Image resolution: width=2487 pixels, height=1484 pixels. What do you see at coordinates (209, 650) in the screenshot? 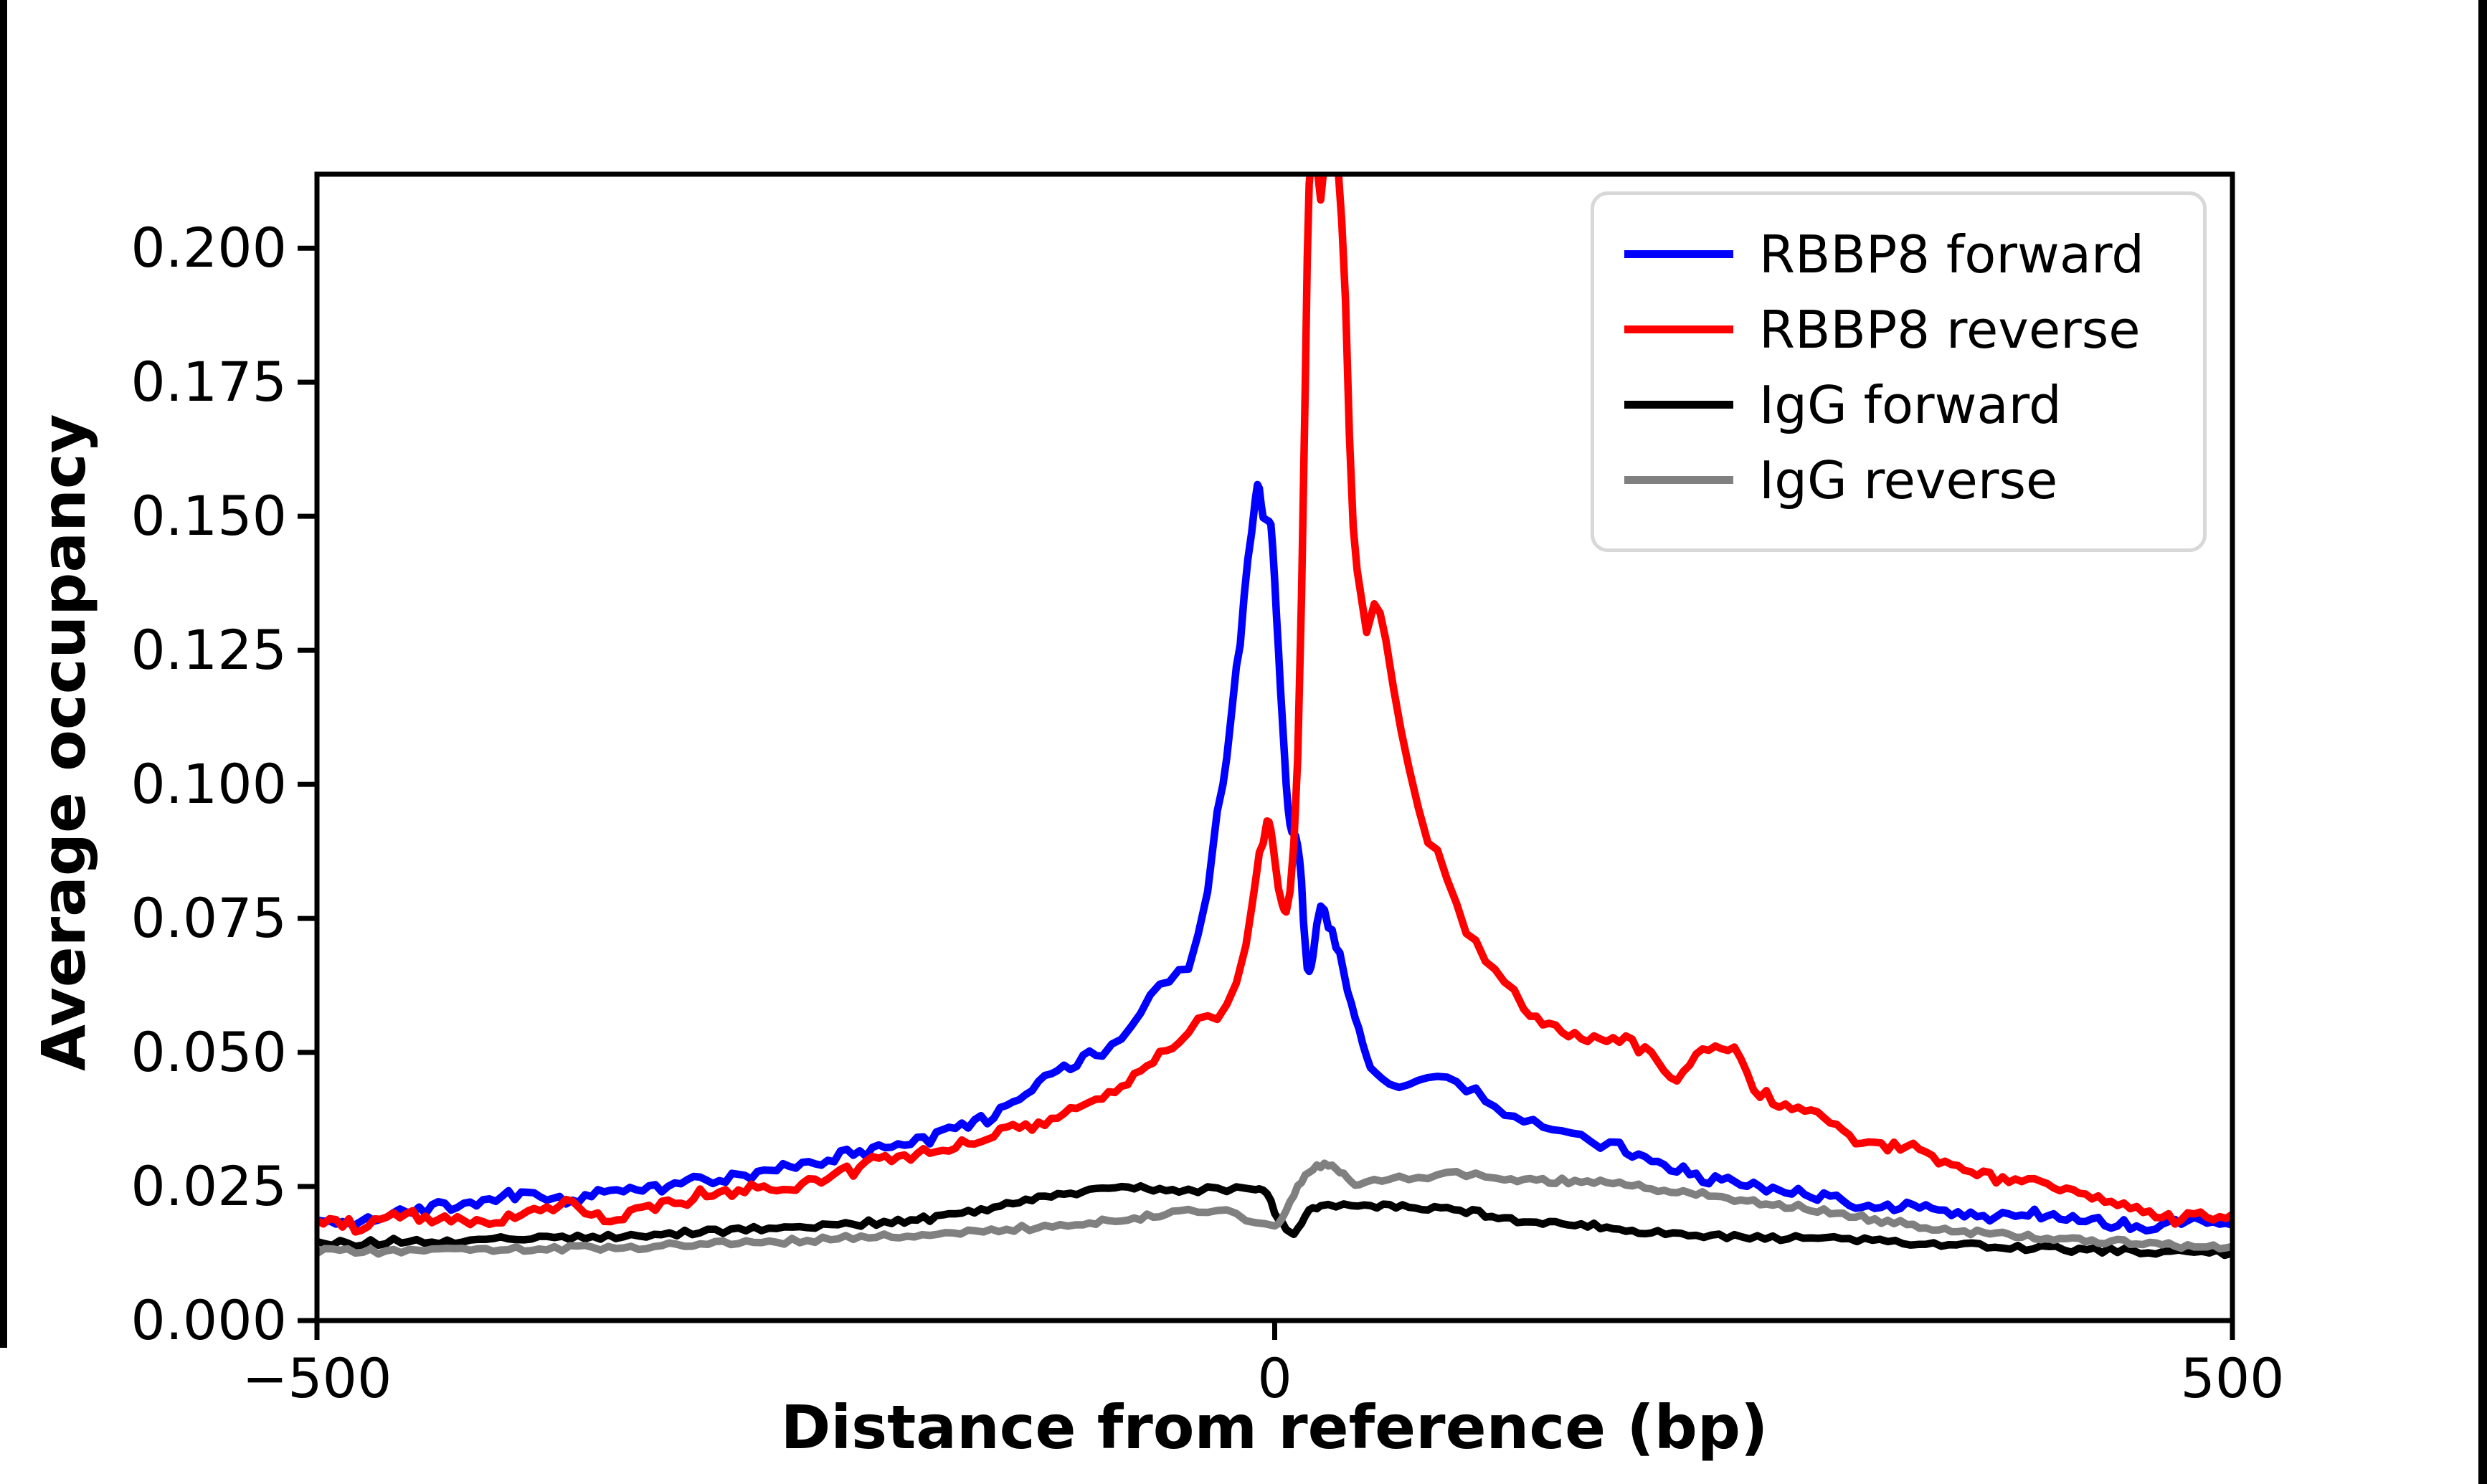
I see `y-tick-label: 0.125` at bounding box center [209, 650].